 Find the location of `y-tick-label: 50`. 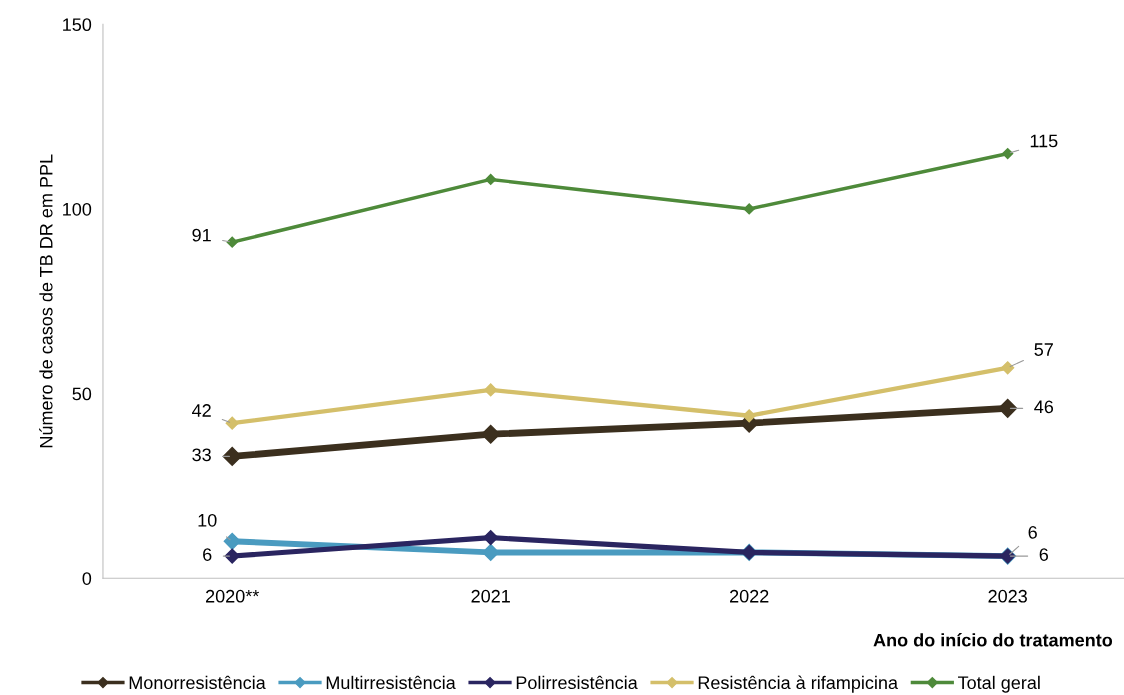

y-tick-label: 50 is located at coordinates (82, 394).